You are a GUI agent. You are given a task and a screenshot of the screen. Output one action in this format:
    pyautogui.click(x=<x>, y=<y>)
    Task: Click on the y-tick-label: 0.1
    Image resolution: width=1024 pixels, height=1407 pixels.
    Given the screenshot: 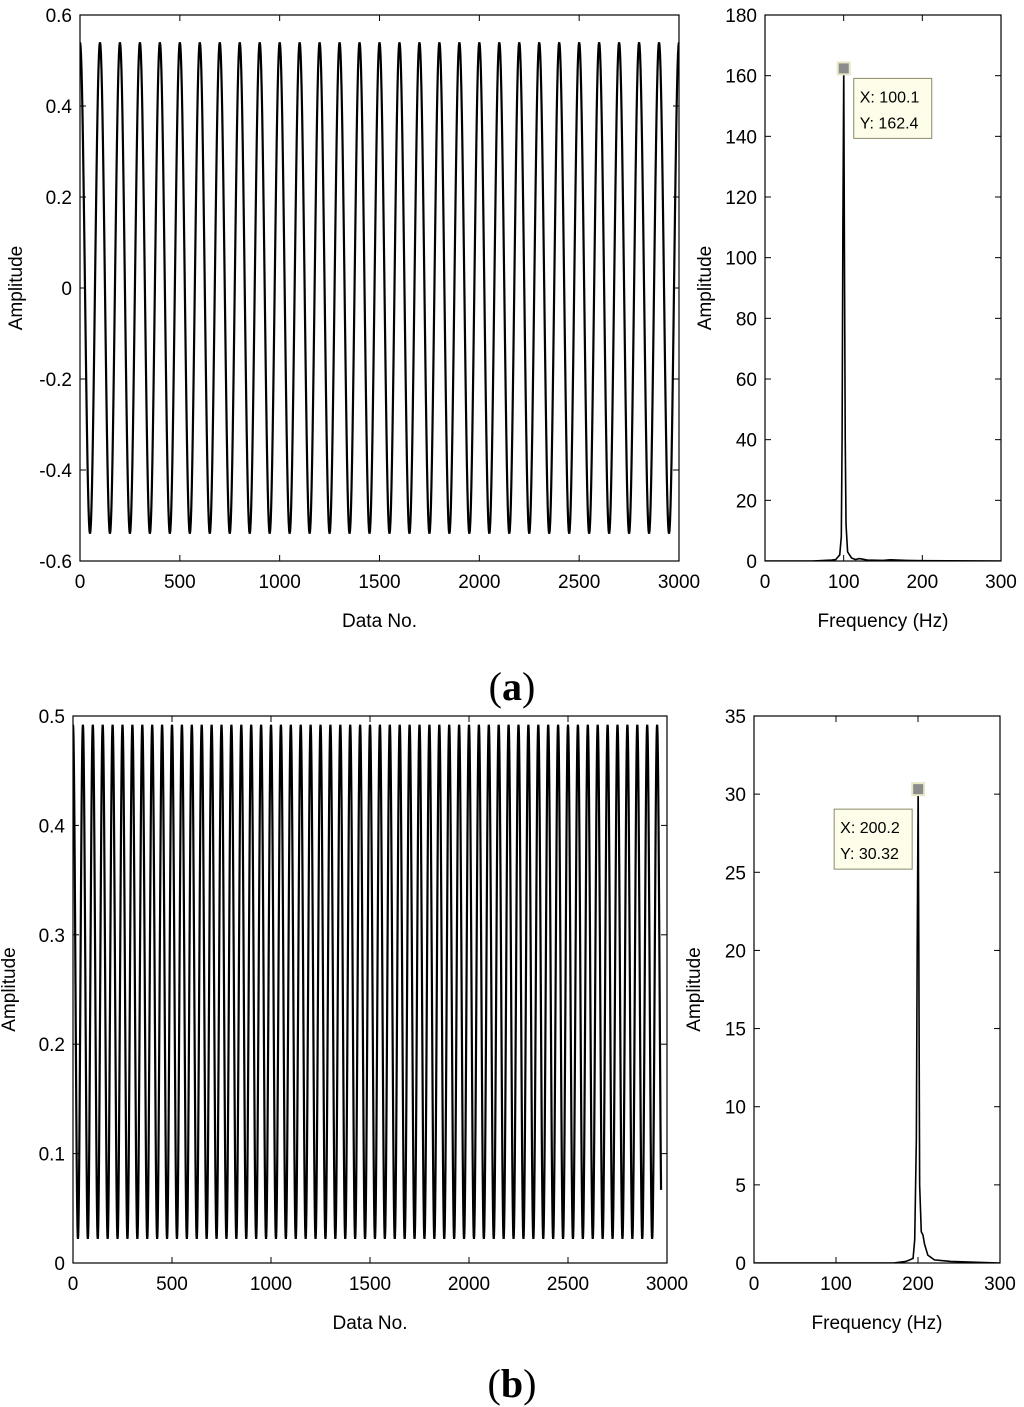 What is the action you would take?
    pyautogui.click(x=52, y=1155)
    